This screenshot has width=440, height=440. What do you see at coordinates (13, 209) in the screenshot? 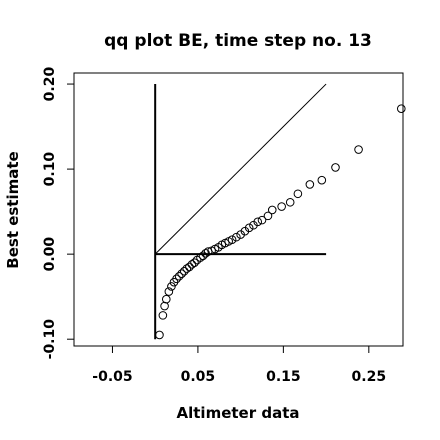
I see `y-axis-label: Best estimate` at bounding box center [13, 209].